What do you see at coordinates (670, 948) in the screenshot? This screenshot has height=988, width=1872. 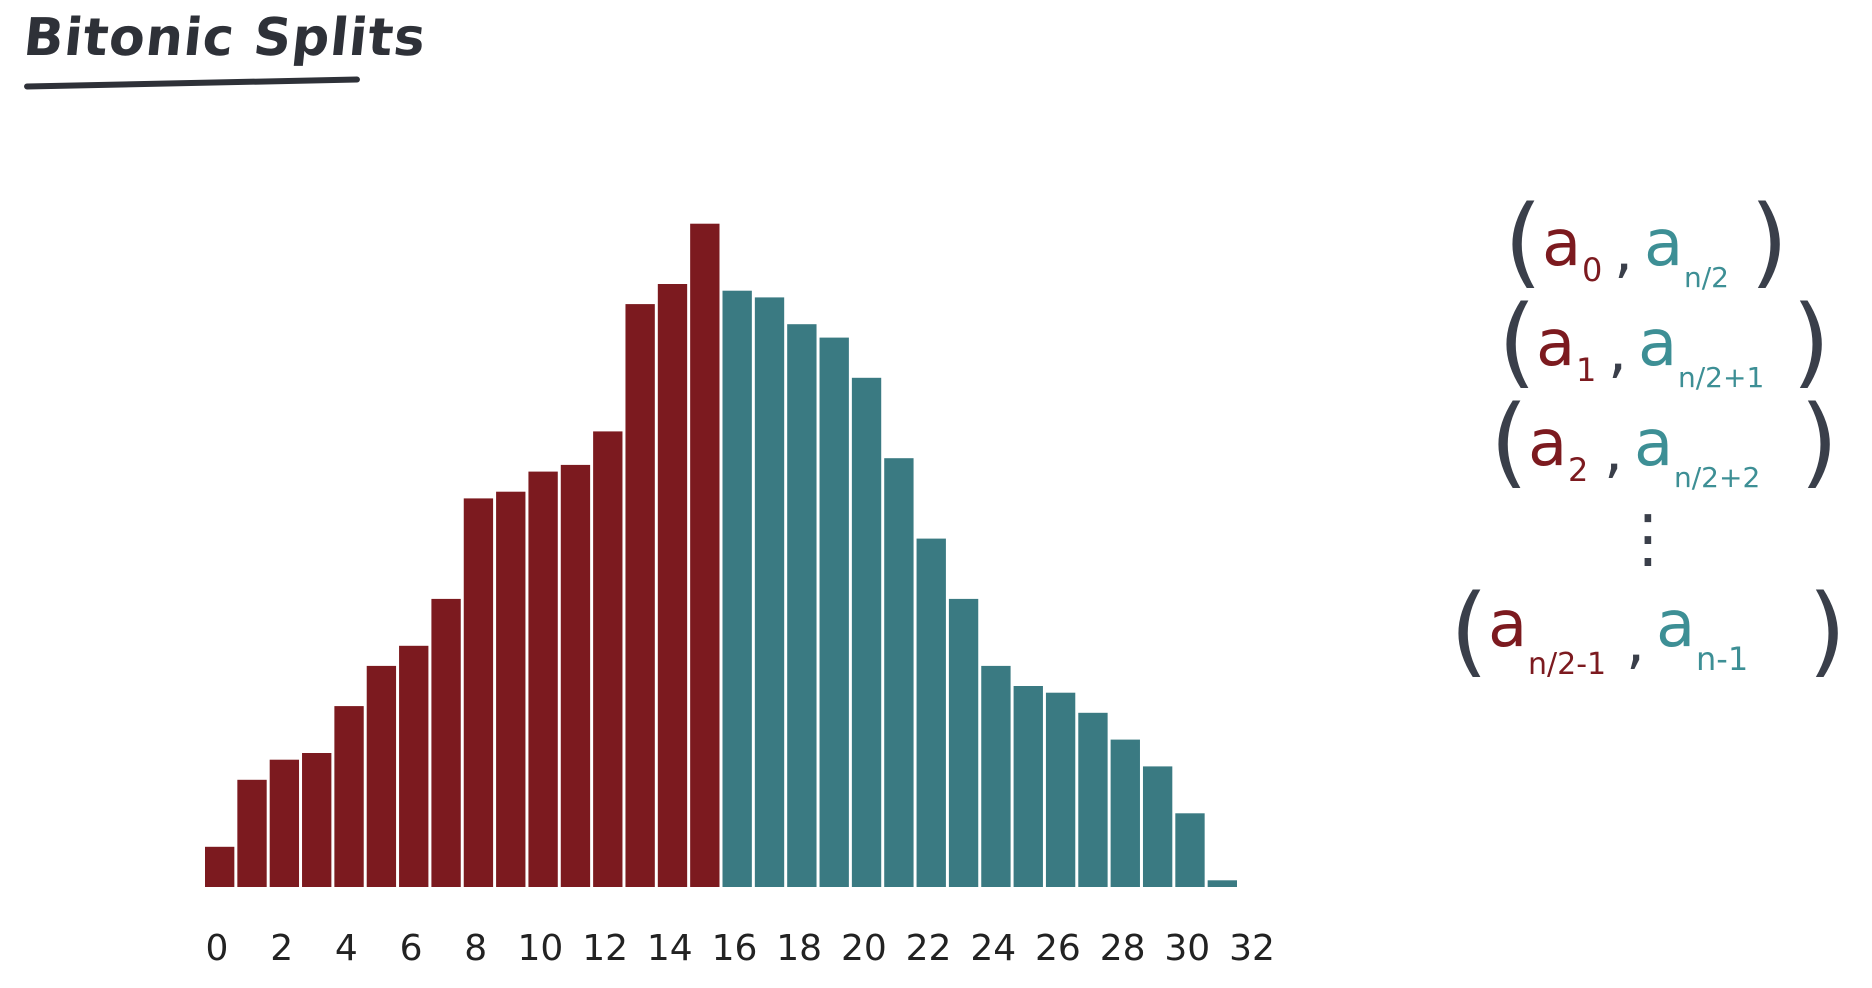 I see `x-tick-label: 14` at bounding box center [670, 948].